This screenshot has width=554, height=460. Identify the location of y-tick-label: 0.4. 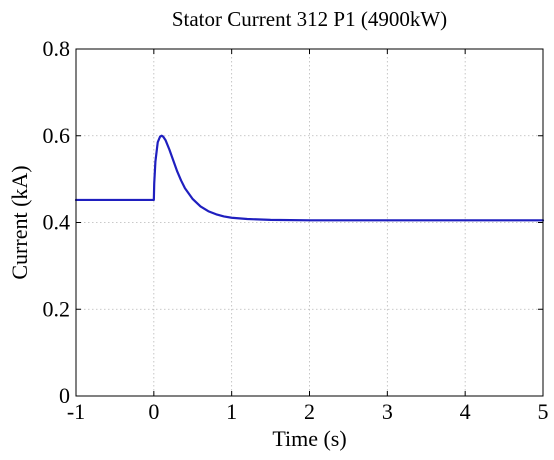
(57, 222).